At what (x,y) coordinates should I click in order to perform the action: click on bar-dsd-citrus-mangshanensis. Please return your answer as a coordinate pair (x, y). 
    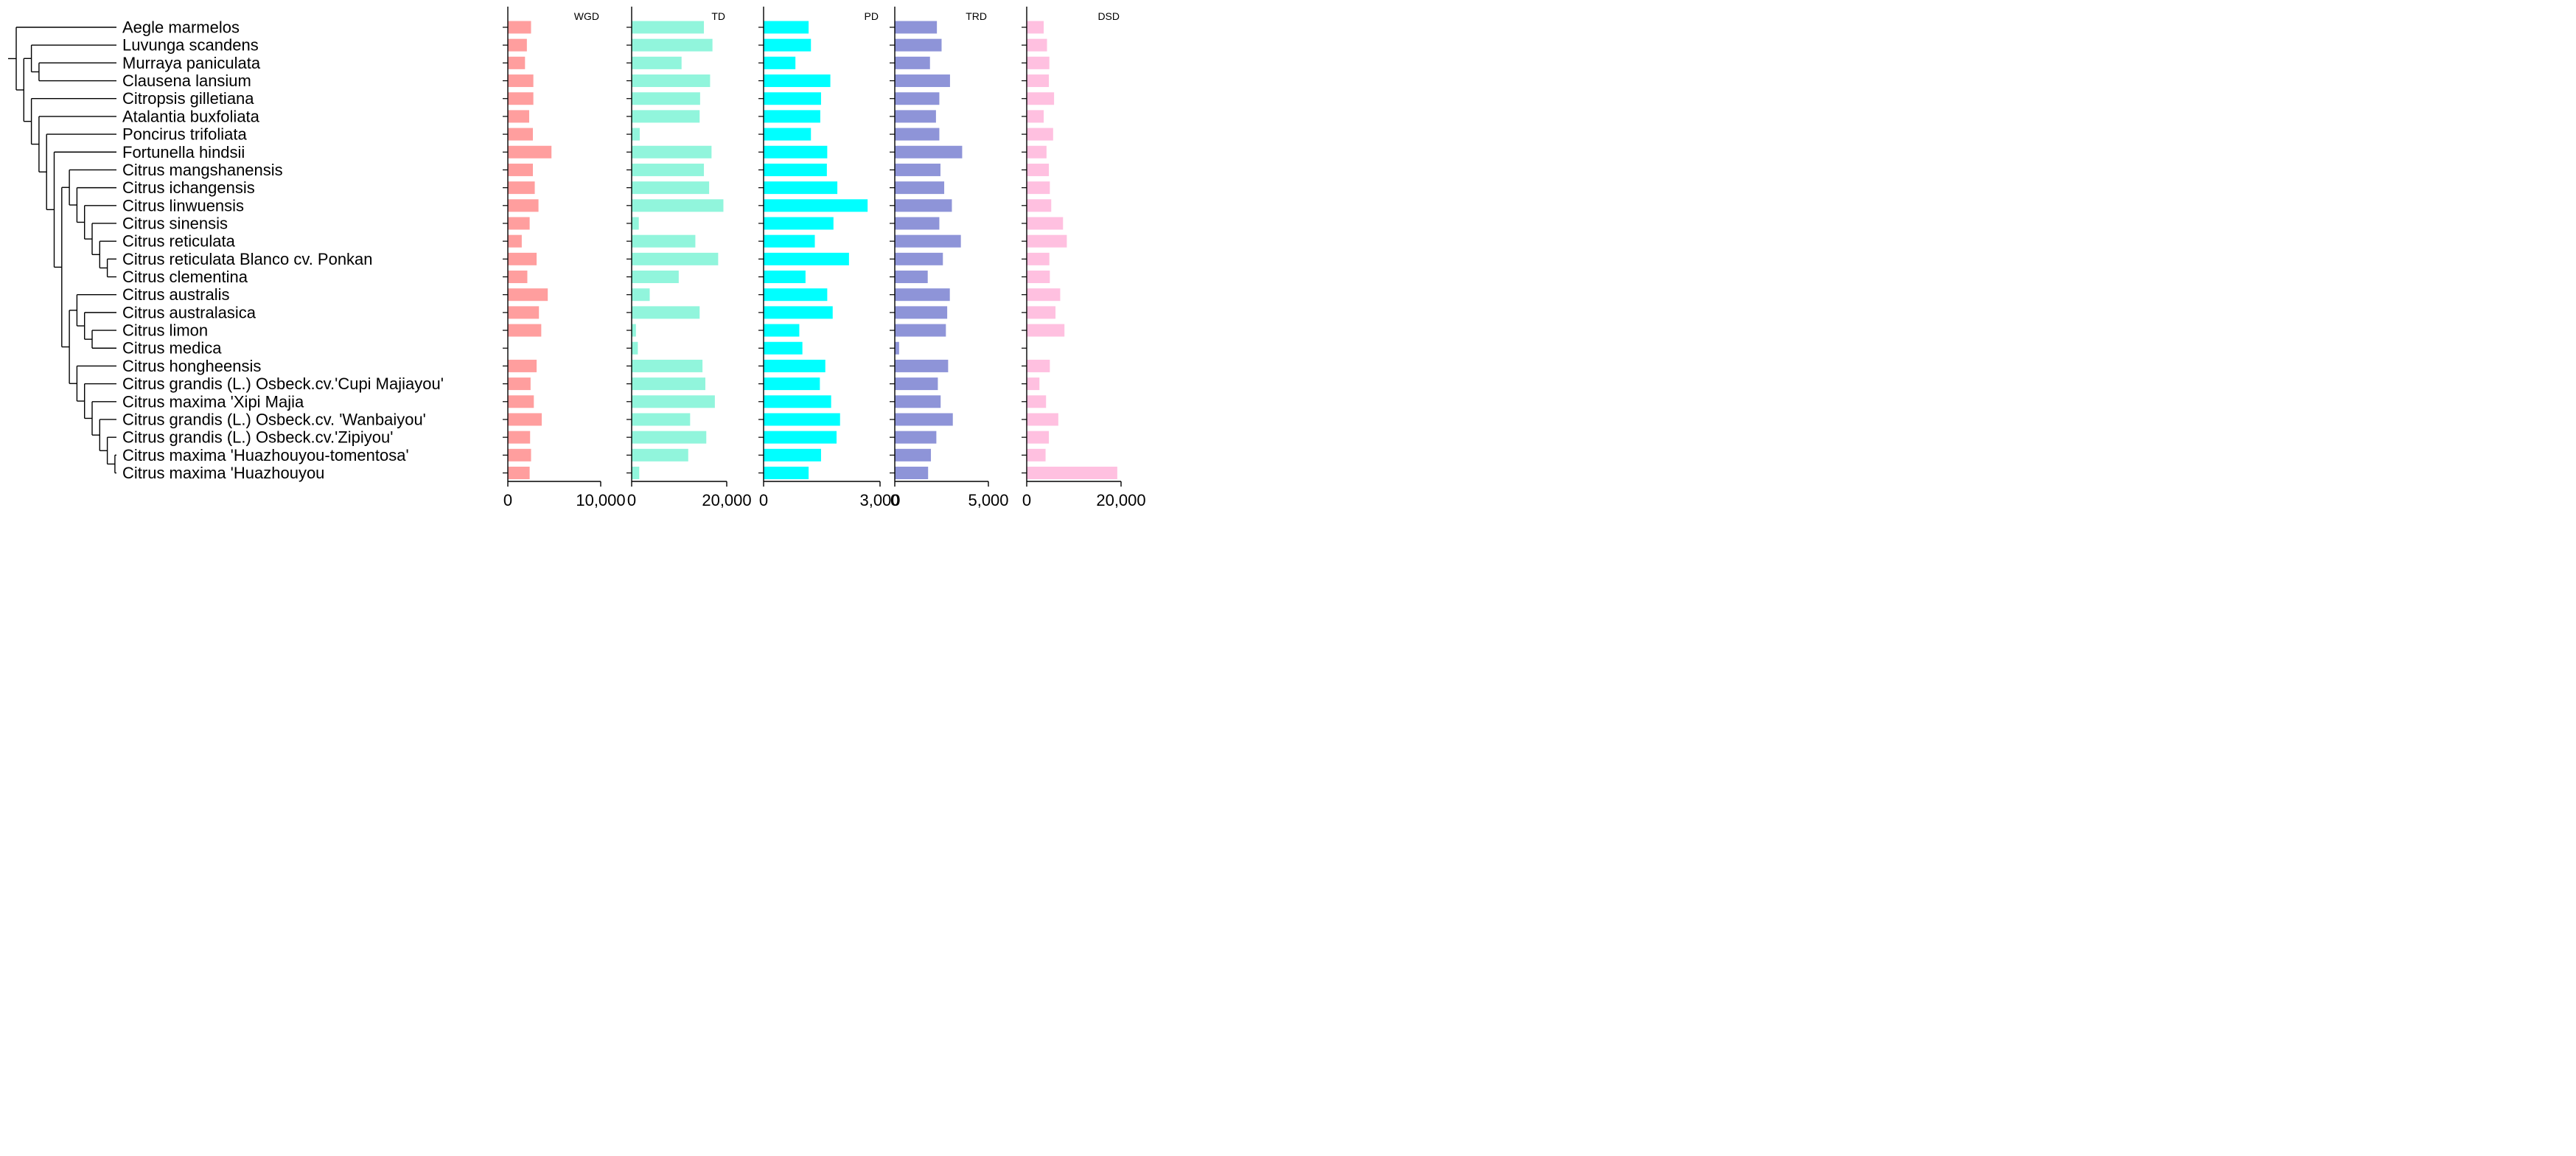
    Looking at the image, I should click on (1038, 169).